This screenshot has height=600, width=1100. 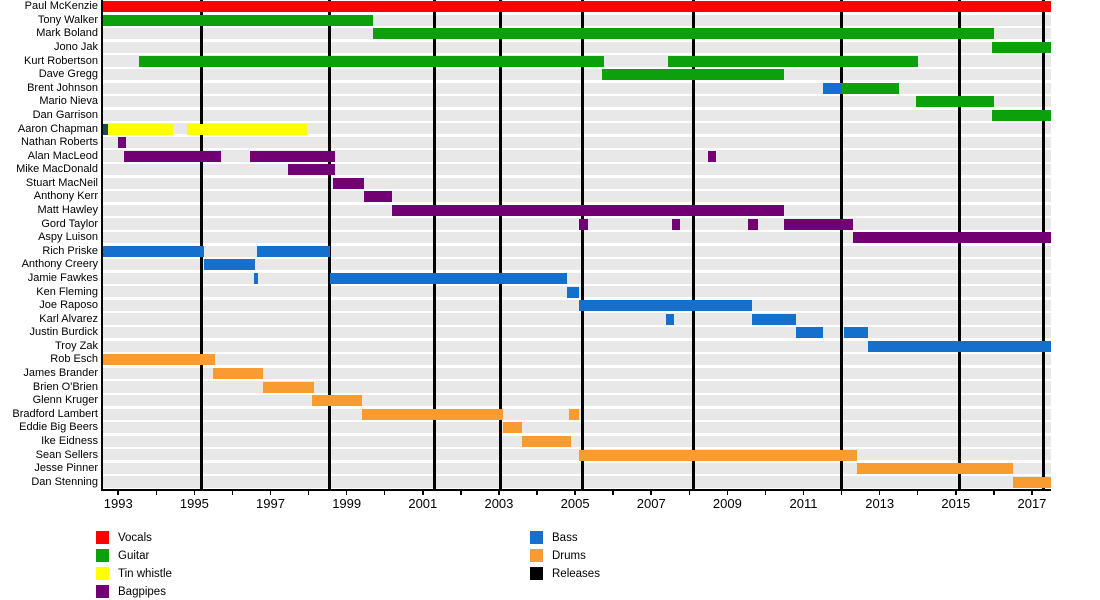 What do you see at coordinates (61, 60) in the screenshot?
I see `member-label: Kurt Robertson` at bounding box center [61, 60].